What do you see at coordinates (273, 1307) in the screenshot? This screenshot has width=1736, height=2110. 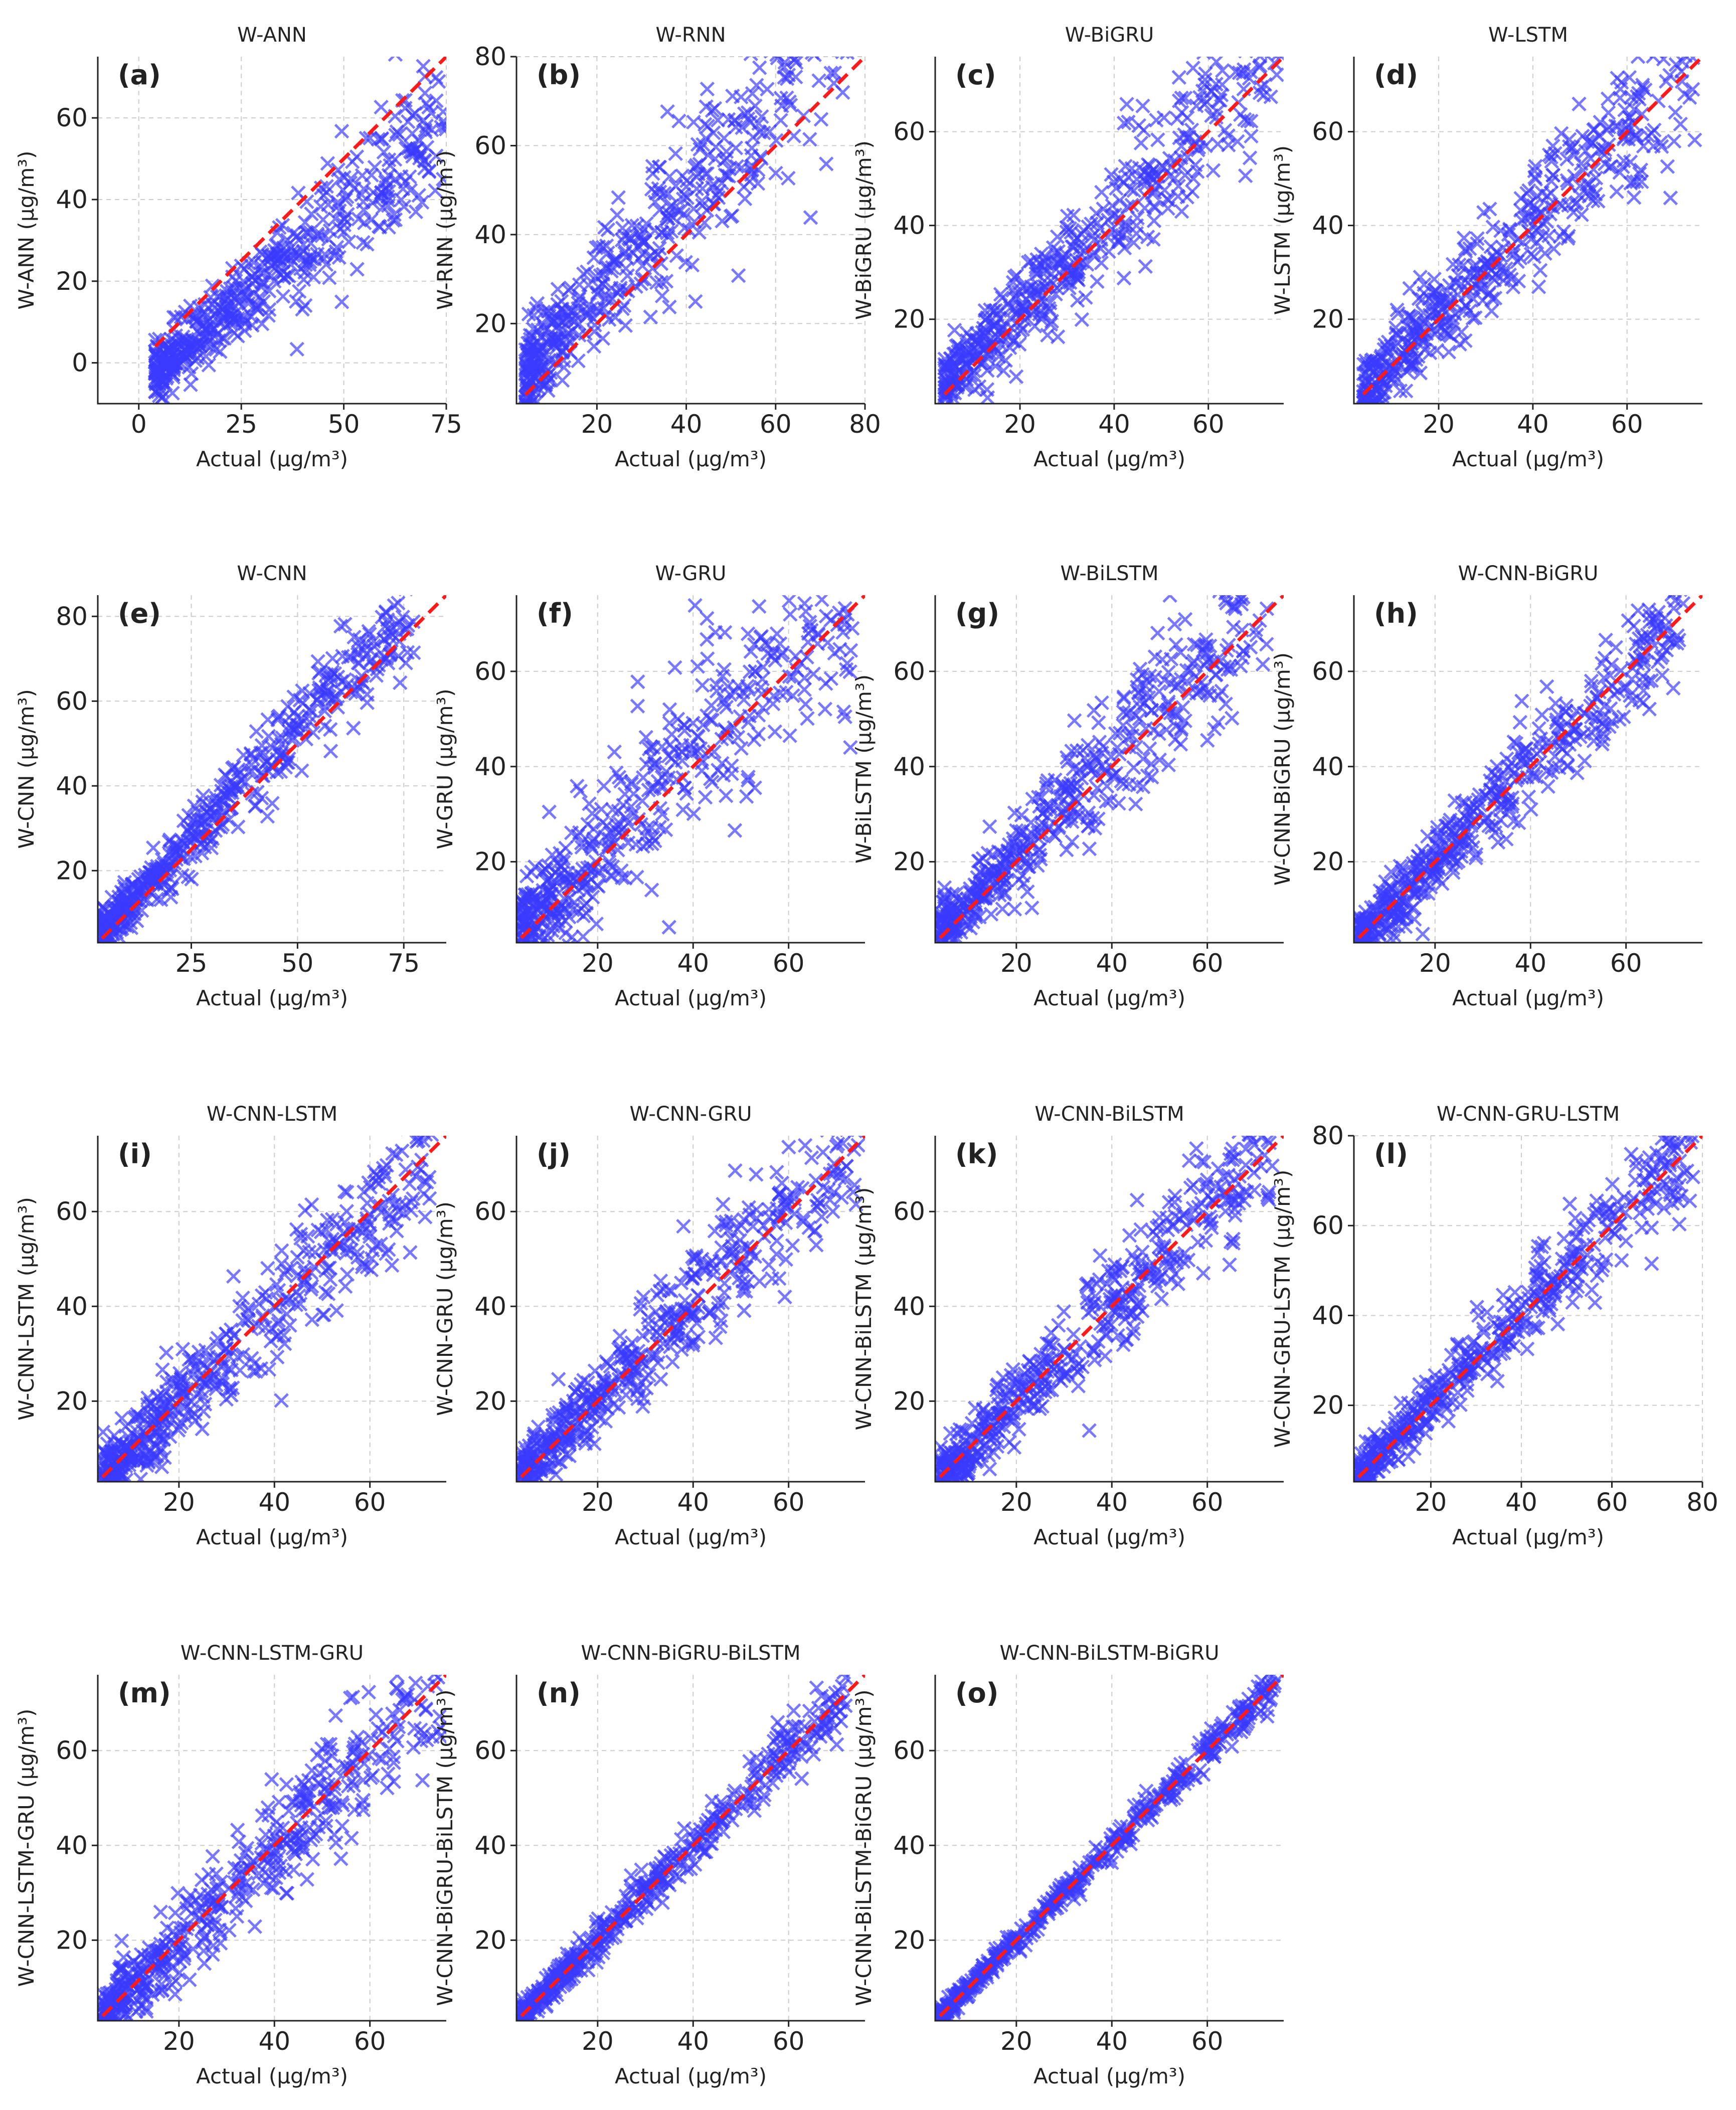 I see `reference-line` at bounding box center [273, 1307].